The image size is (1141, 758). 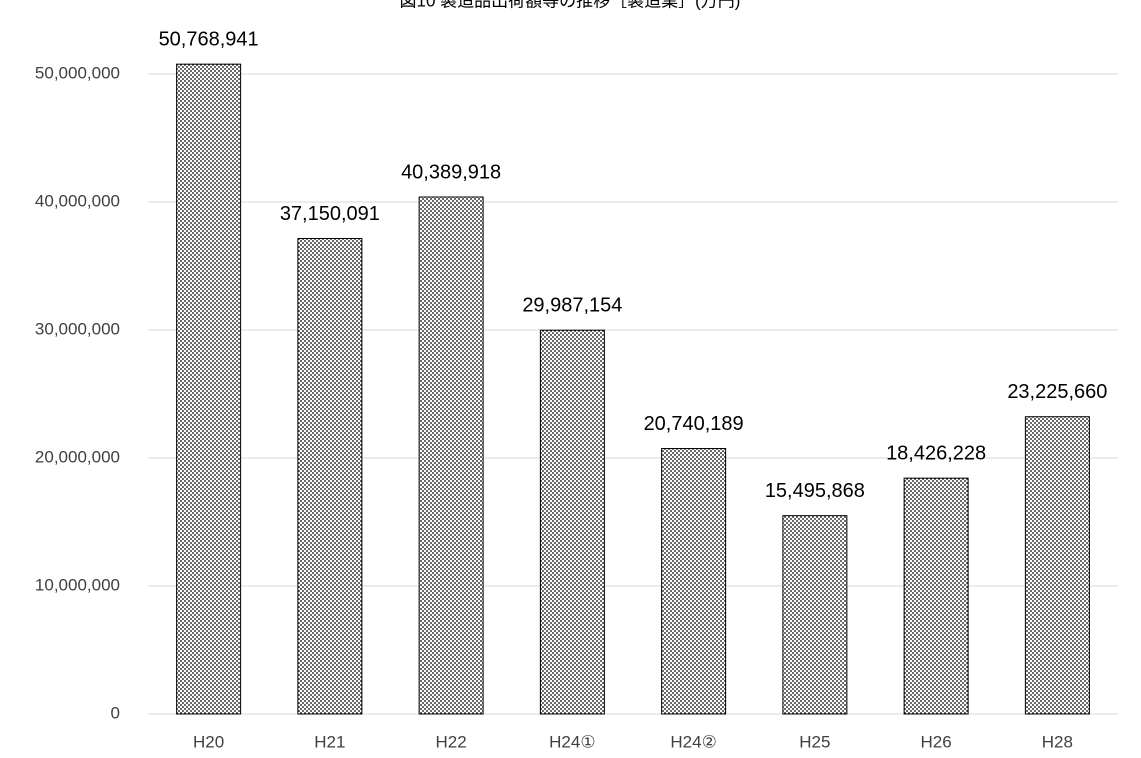 I want to click on value-label: 15,495,868, so click(x=815, y=491).